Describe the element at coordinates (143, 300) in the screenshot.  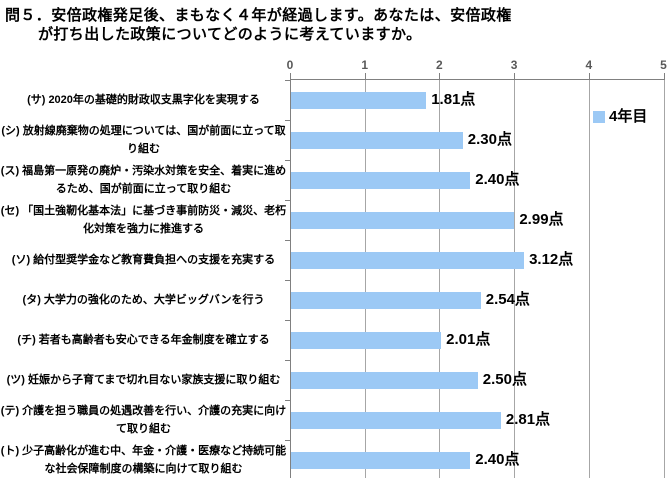
I see `category-label: (タ) 大学力の強化のため、大学ビッグバンを行う` at that location.